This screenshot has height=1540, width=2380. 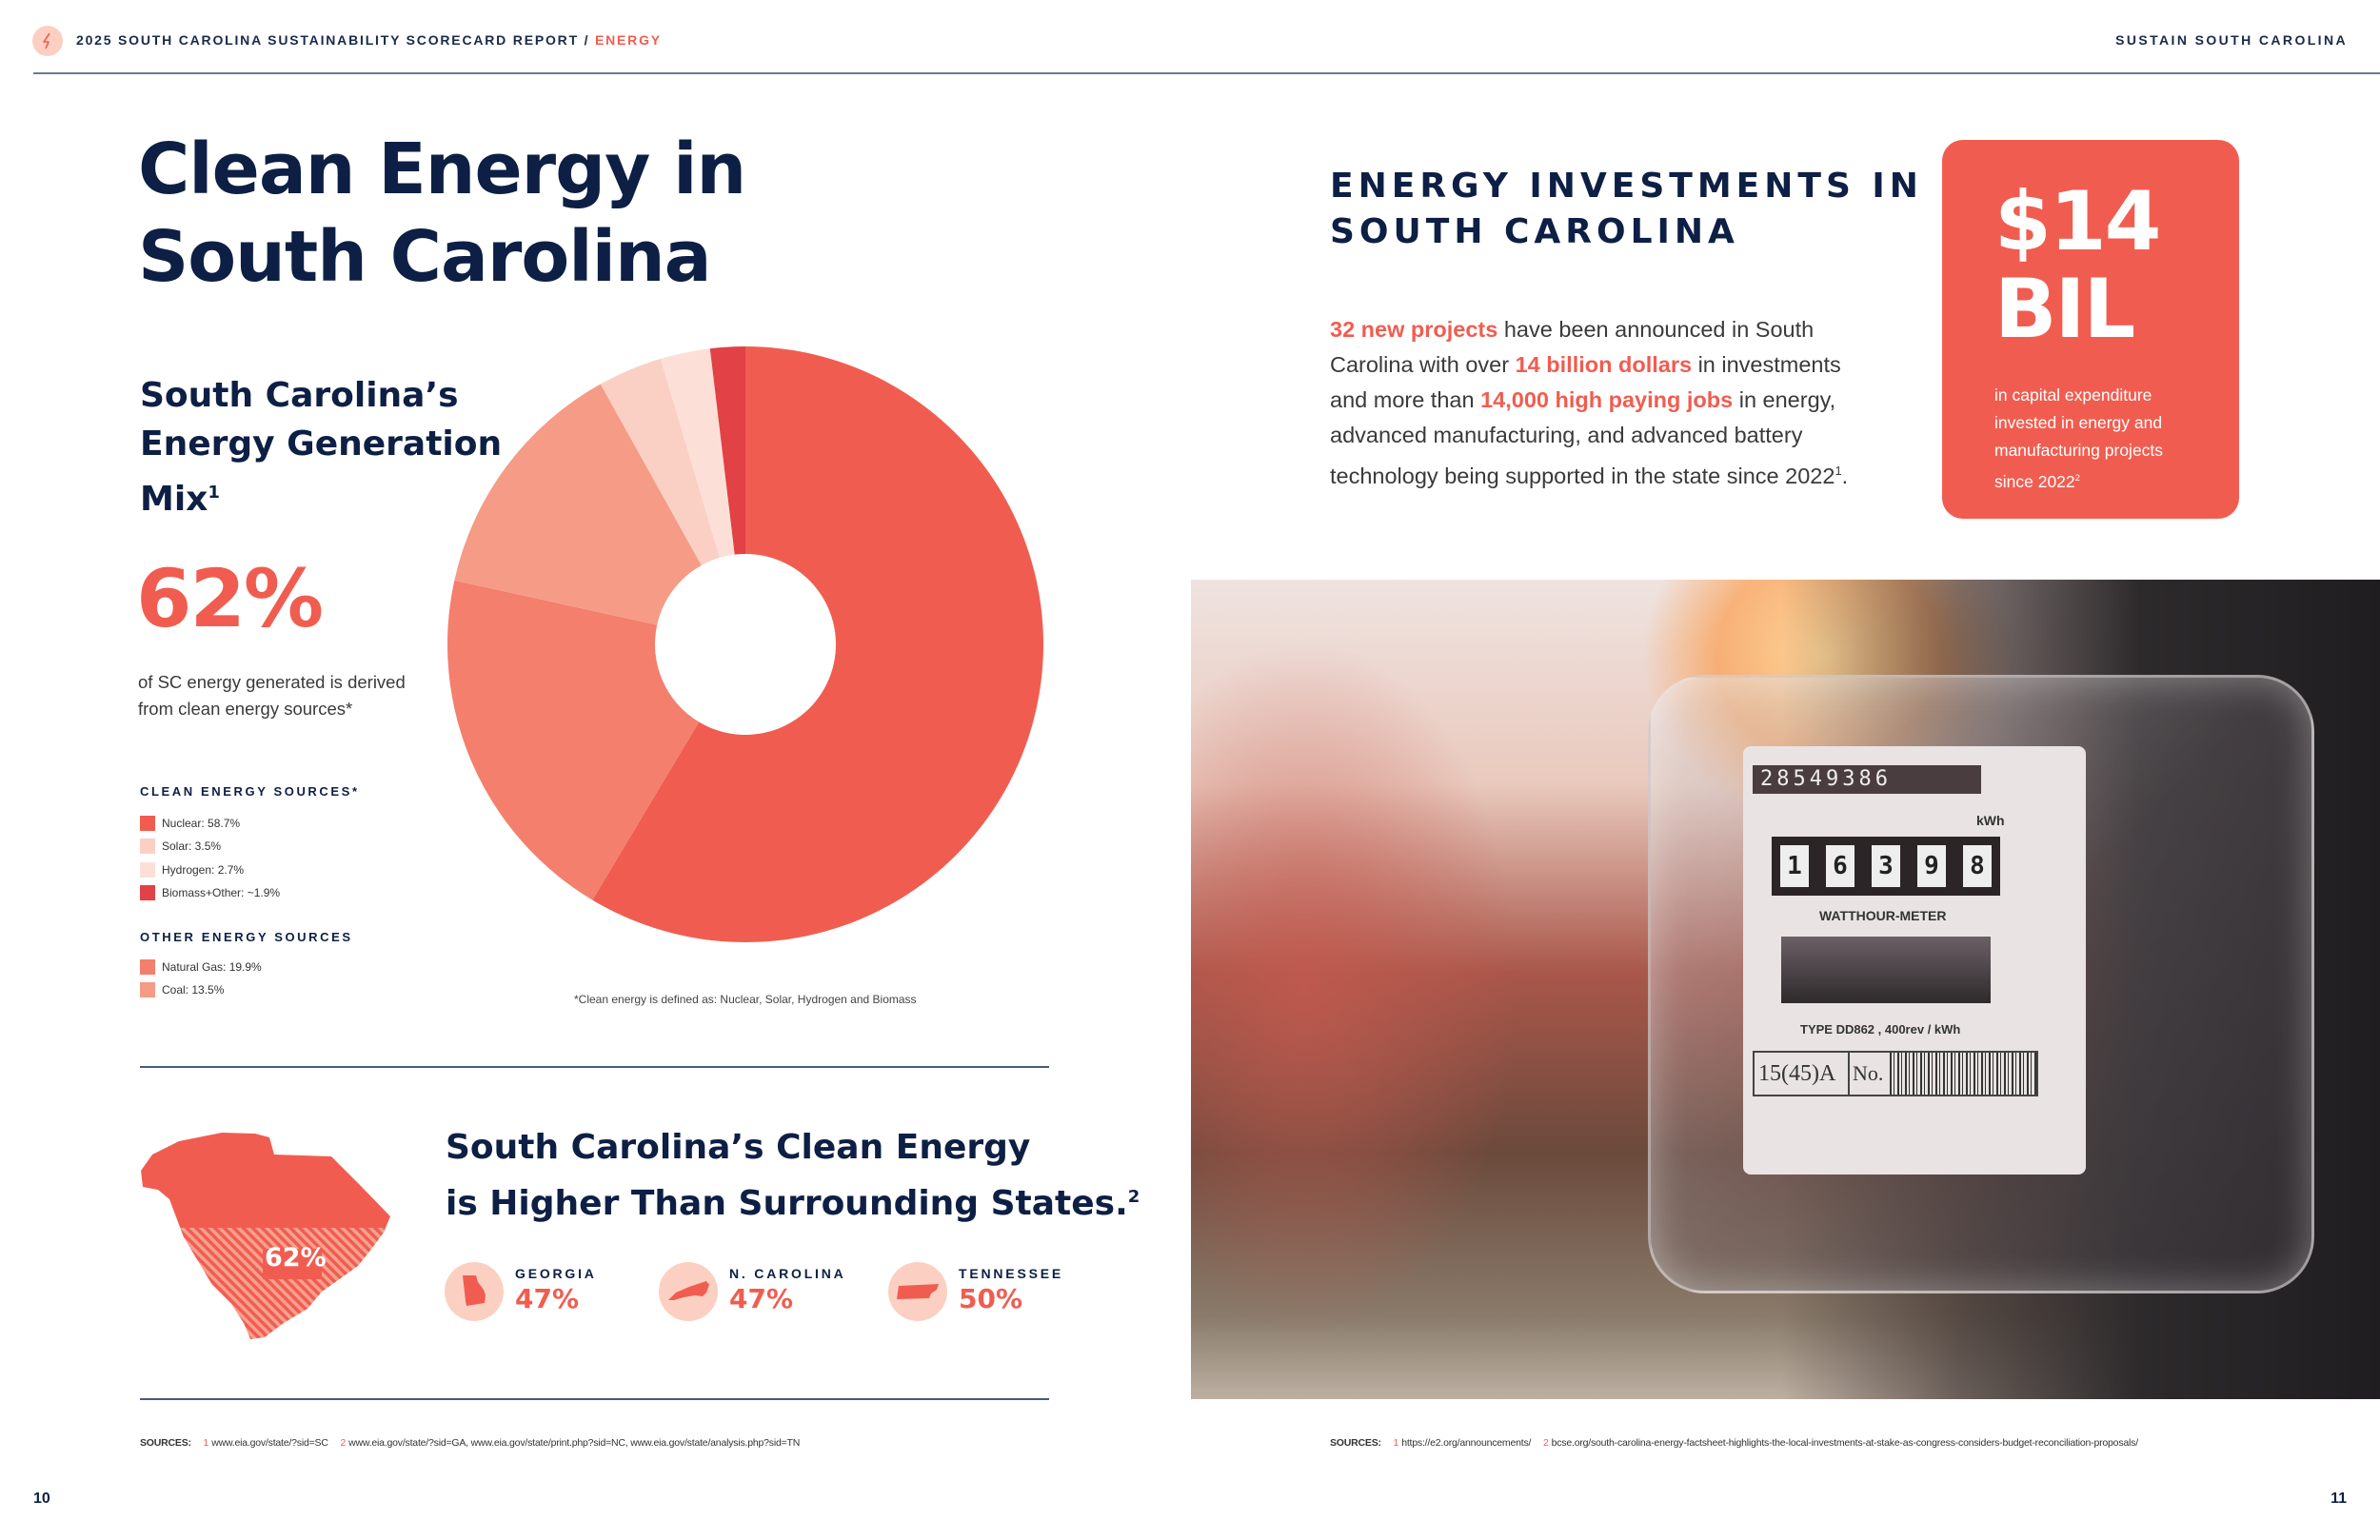 I want to click on investments-heading: ENERGY INVESTMENTS IN SOUTH CAROLINA, so click(x=1626, y=209).